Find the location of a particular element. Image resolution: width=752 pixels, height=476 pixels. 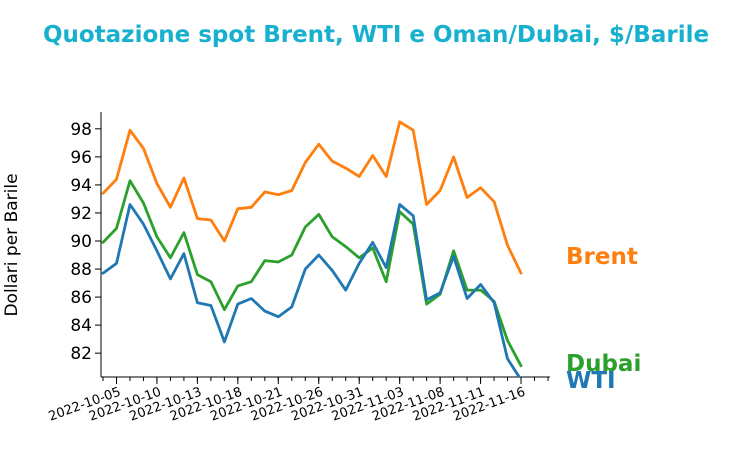

y-tick-label: 82 is located at coordinates (81, 354).